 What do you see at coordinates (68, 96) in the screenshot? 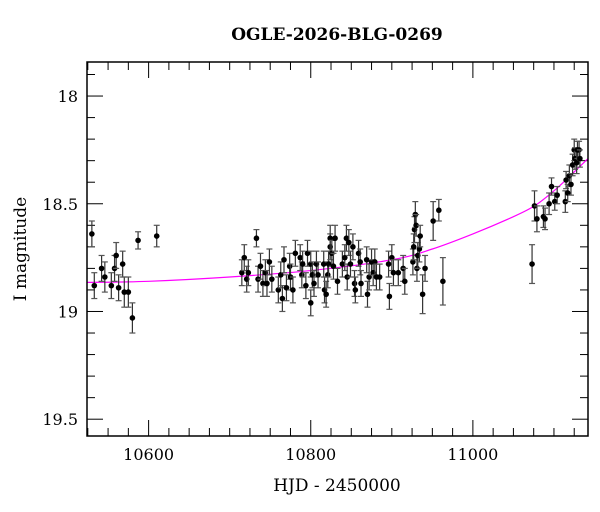
I see `y-tick-label: 18` at bounding box center [68, 96].